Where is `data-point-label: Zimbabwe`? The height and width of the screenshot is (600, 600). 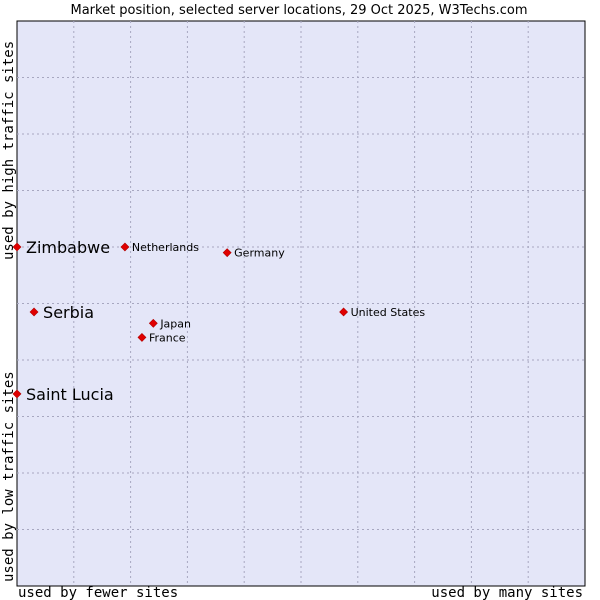
data-point-label: Zimbabwe is located at coordinates (68, 247).